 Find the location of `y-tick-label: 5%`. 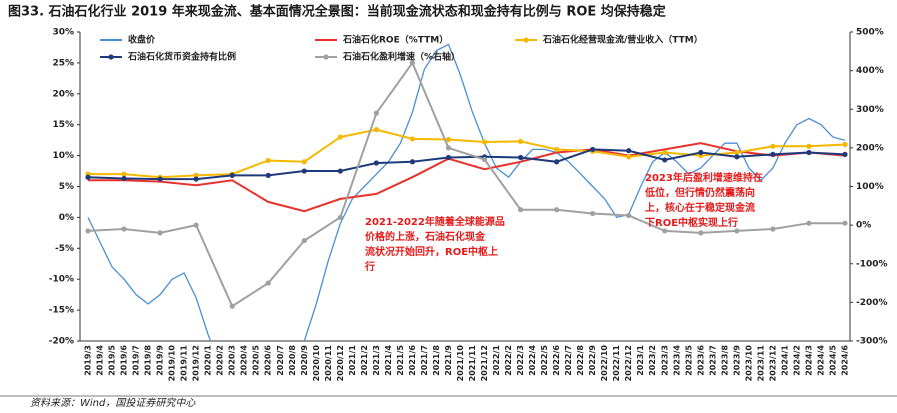

y-tick-label: 5% is located at coordinates (66, 187).